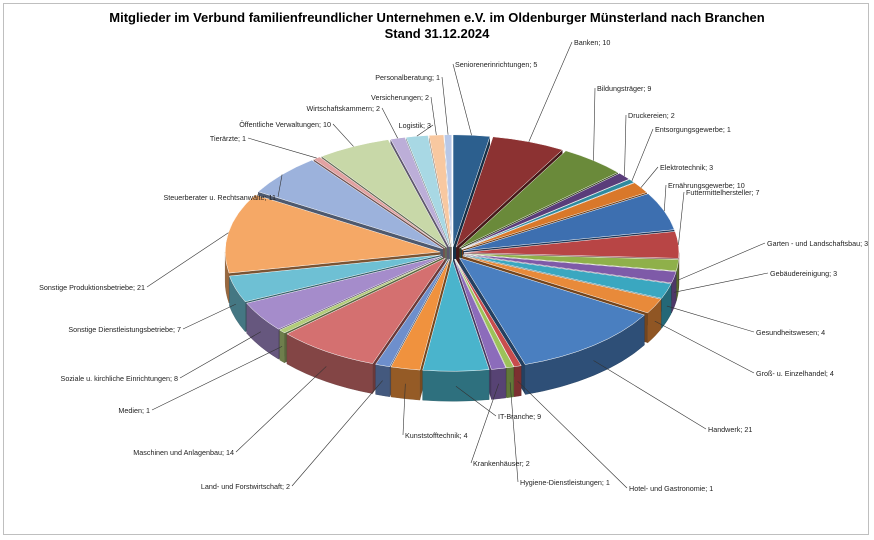 The image size is (874, 540). Describe the element at coordinates (704, 347) in the screenshot. I see `leader-line-gross-u-einzelhandel` at that location.